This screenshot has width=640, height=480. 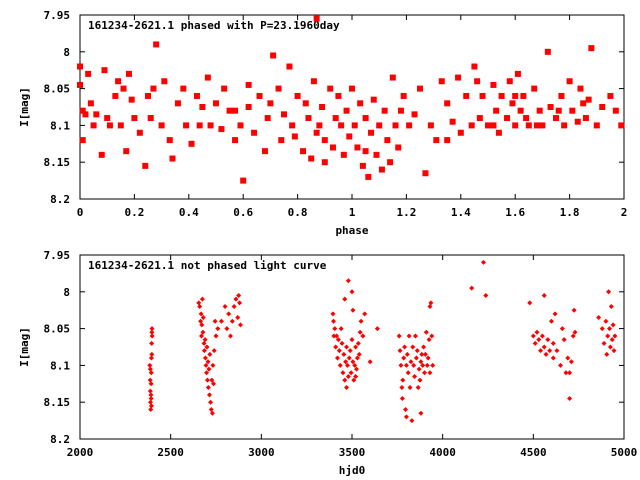 I want to click on y-tick-label-top: 8.05, so click(x=57, y=89).